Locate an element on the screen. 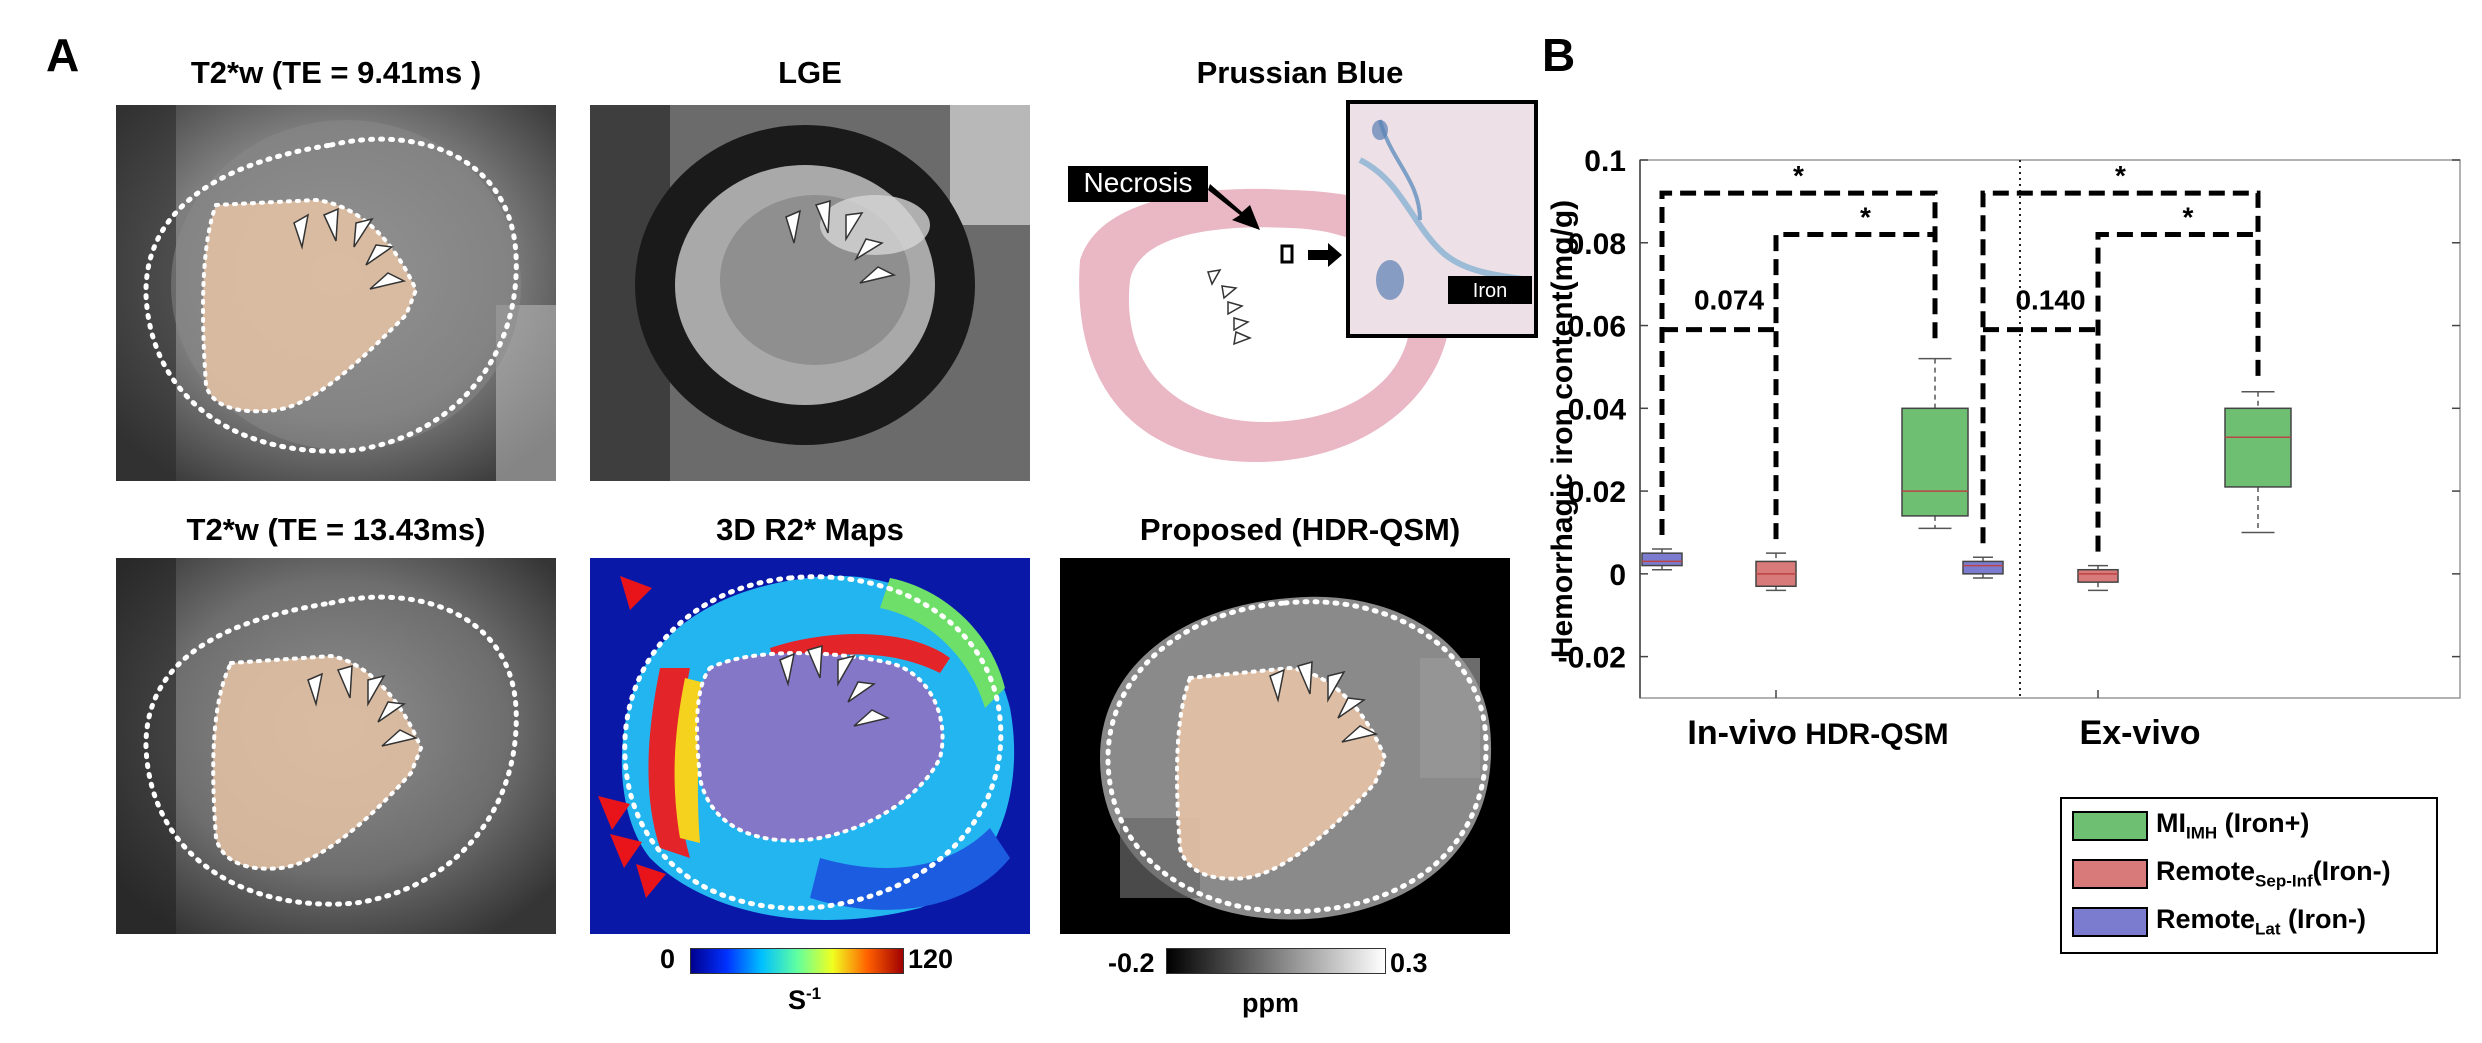 This screenshot has height=1043, width=2482. legend-swatch-green is located at coordinates (2110, 826).